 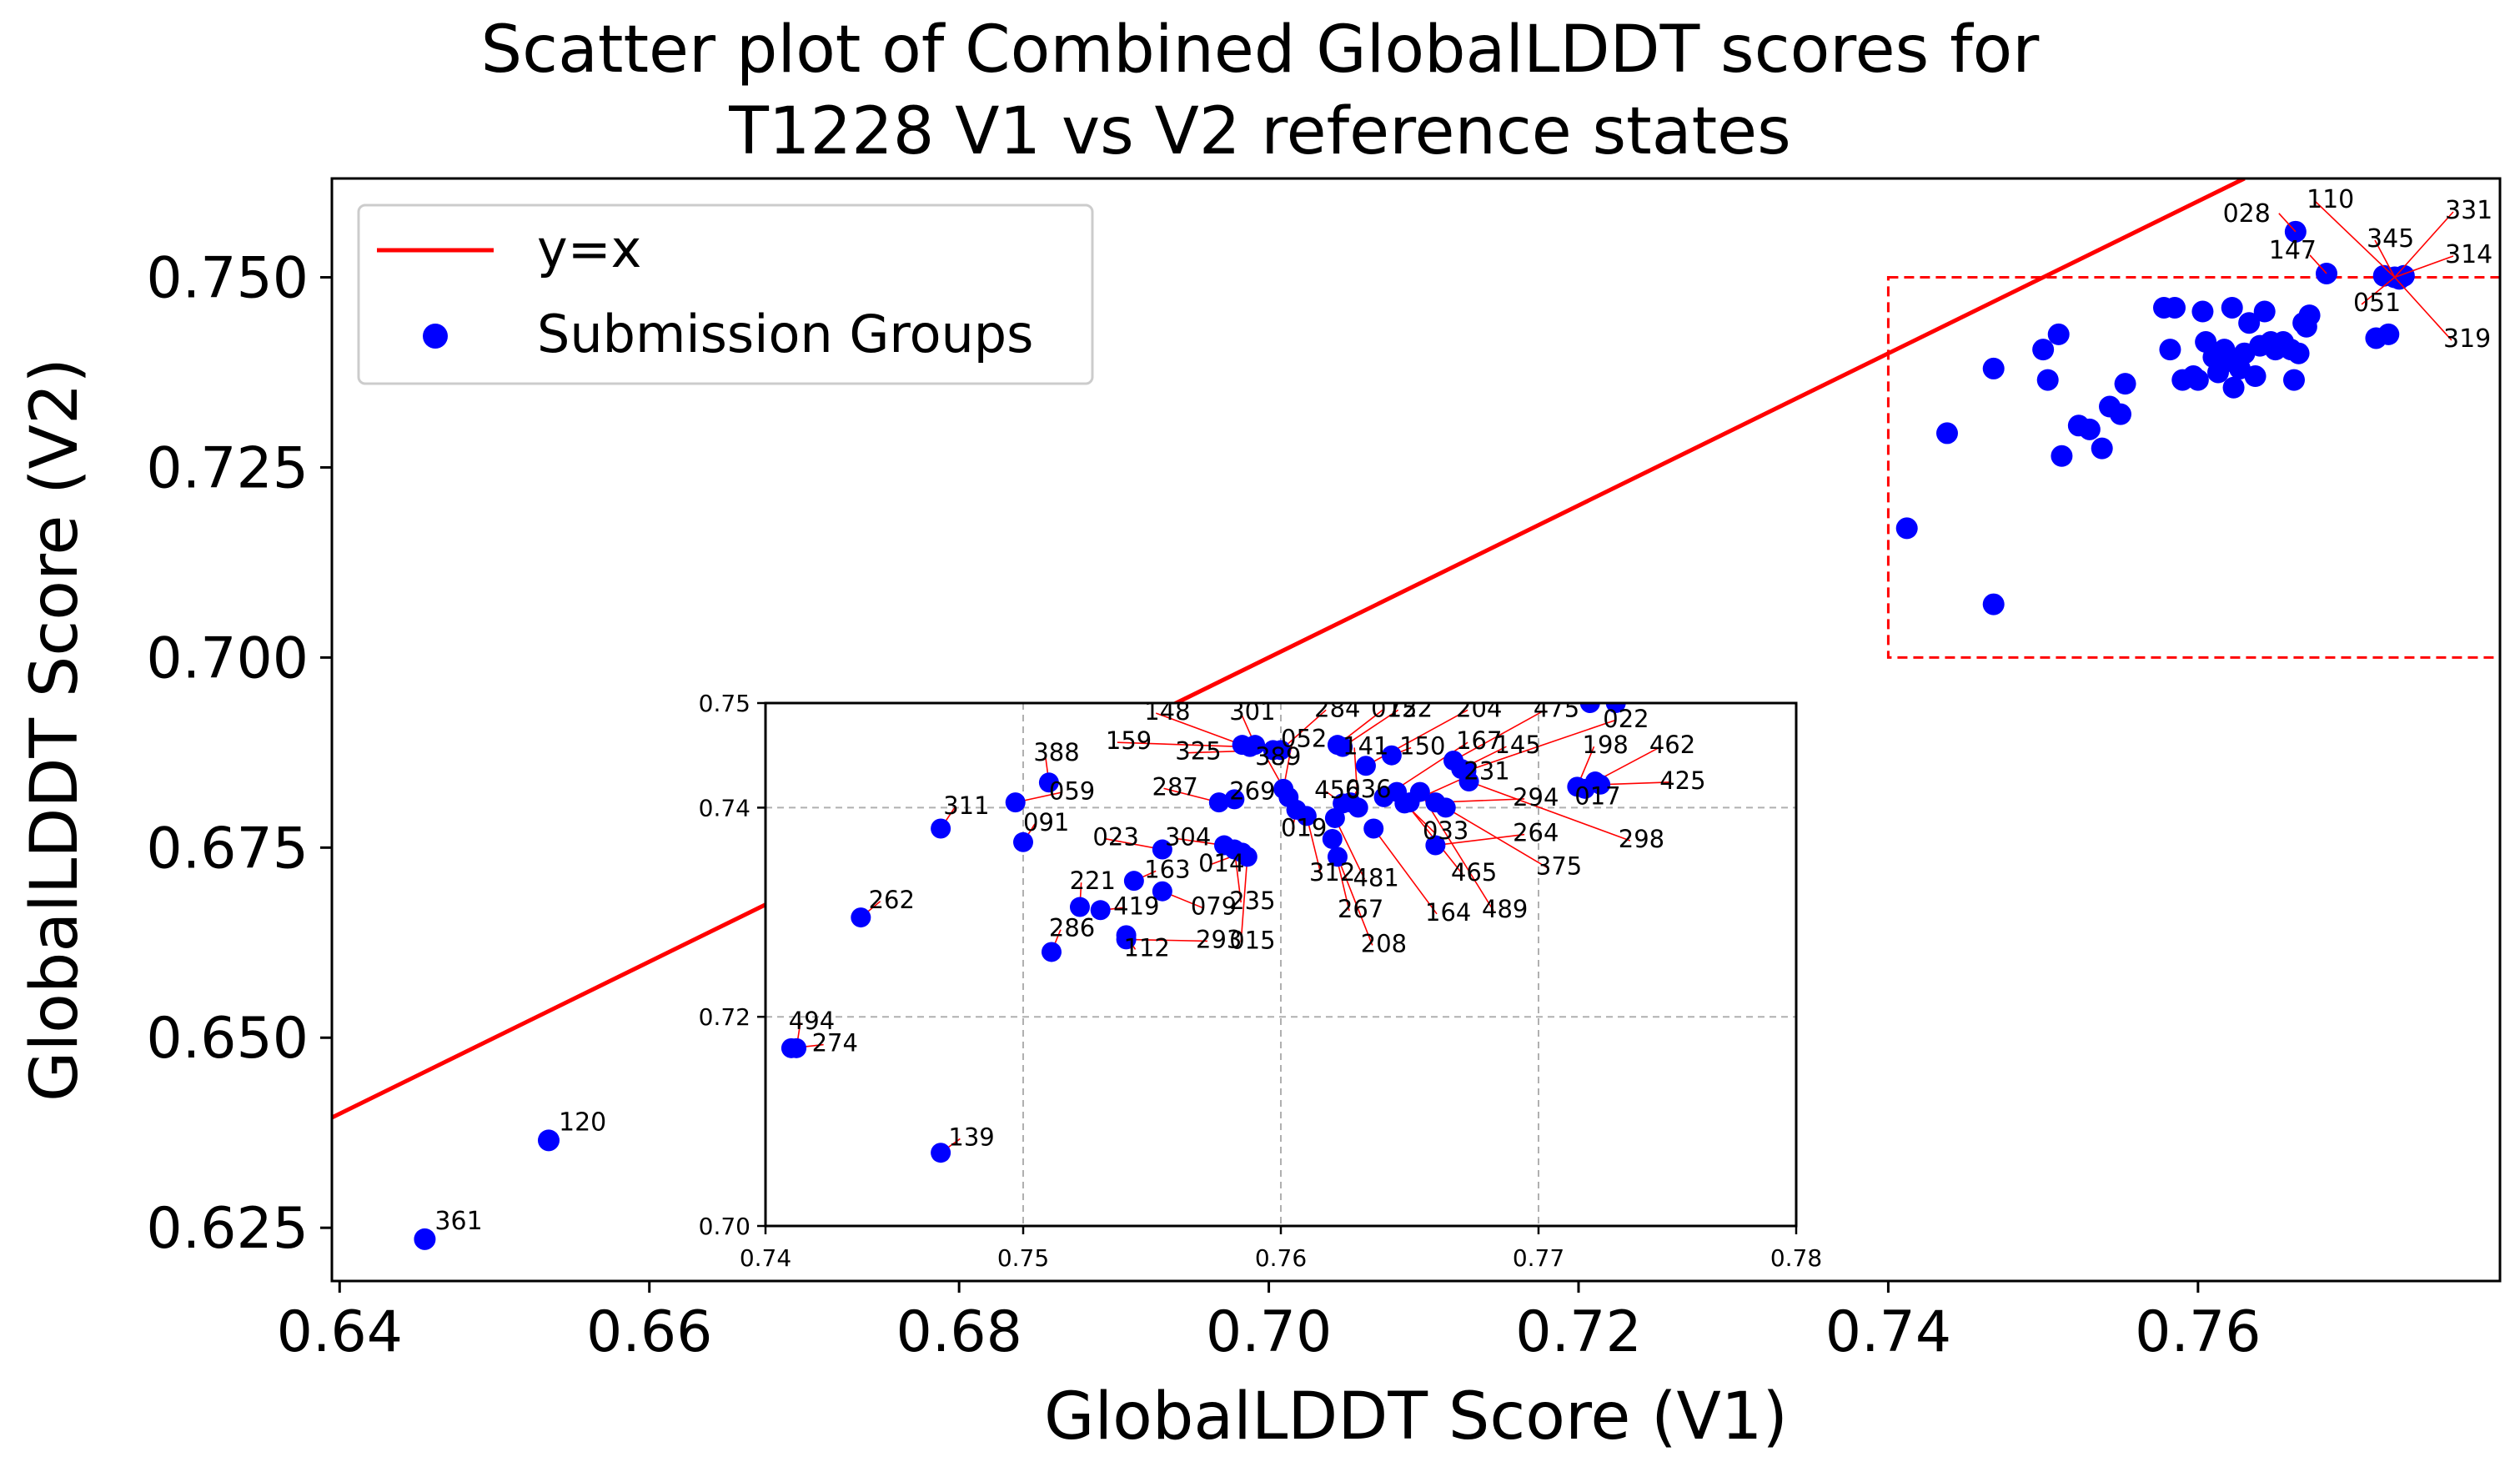 I want to click on inset-point-label: 293, so click(x=1219, y=939).